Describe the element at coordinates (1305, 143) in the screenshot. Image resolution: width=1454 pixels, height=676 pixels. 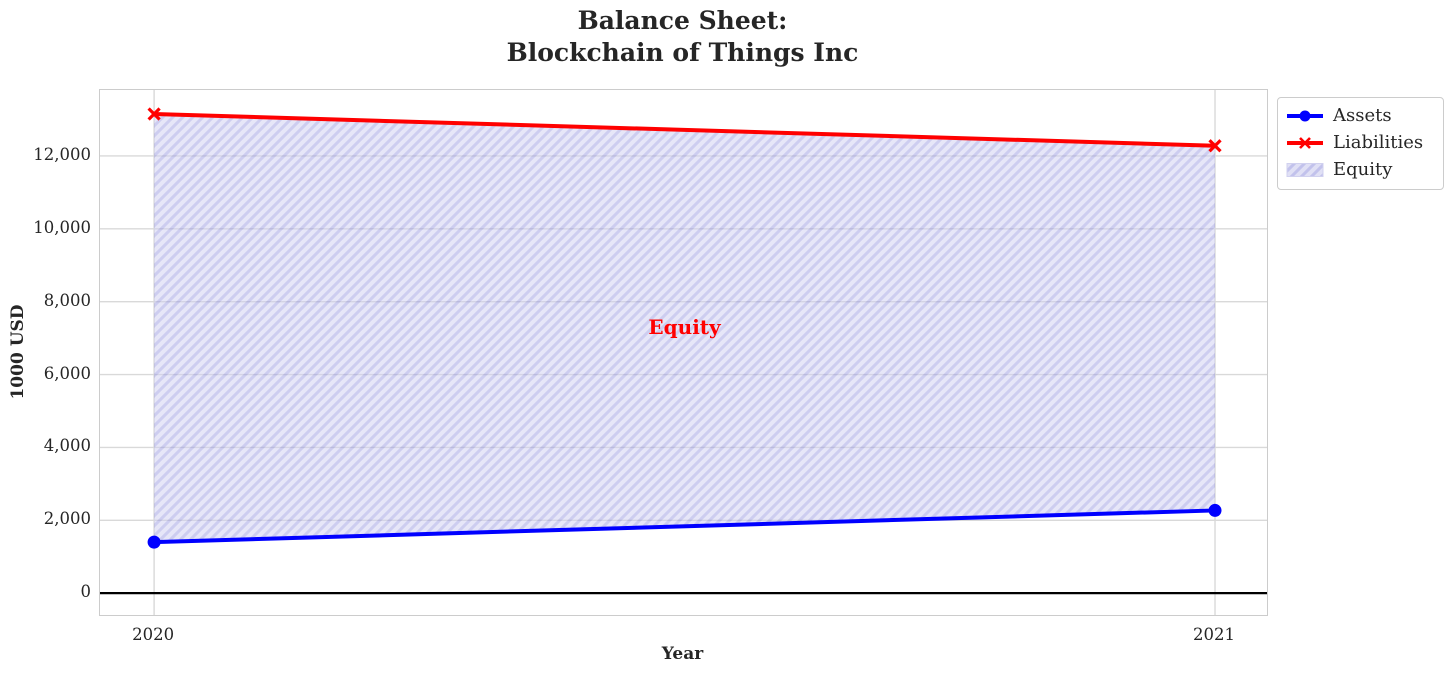
I see `legend-liabilities-line-icon` at that location.